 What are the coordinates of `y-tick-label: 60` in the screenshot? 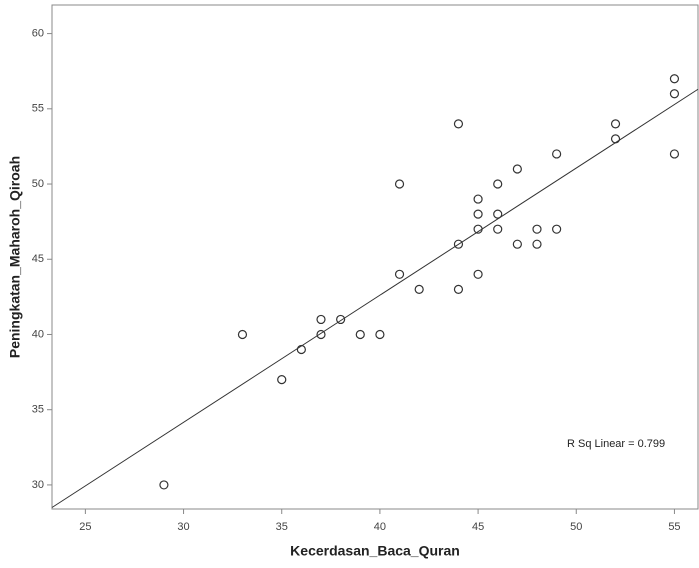 It's located at (38, 33).